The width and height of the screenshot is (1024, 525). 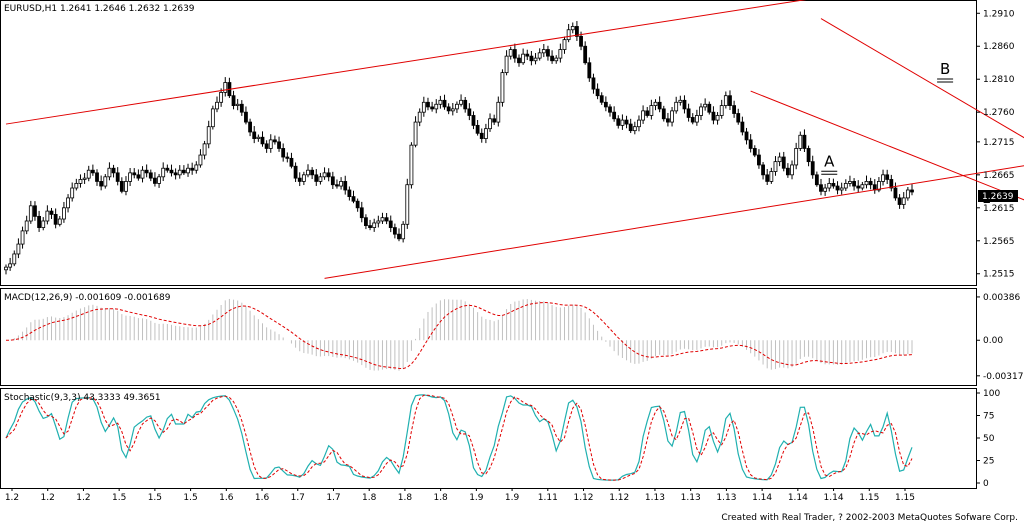 What do you see at coordinates (726, 498) in the screenshot?
I see `time-tick-label: 1.13` at bounding box center [726, 498].